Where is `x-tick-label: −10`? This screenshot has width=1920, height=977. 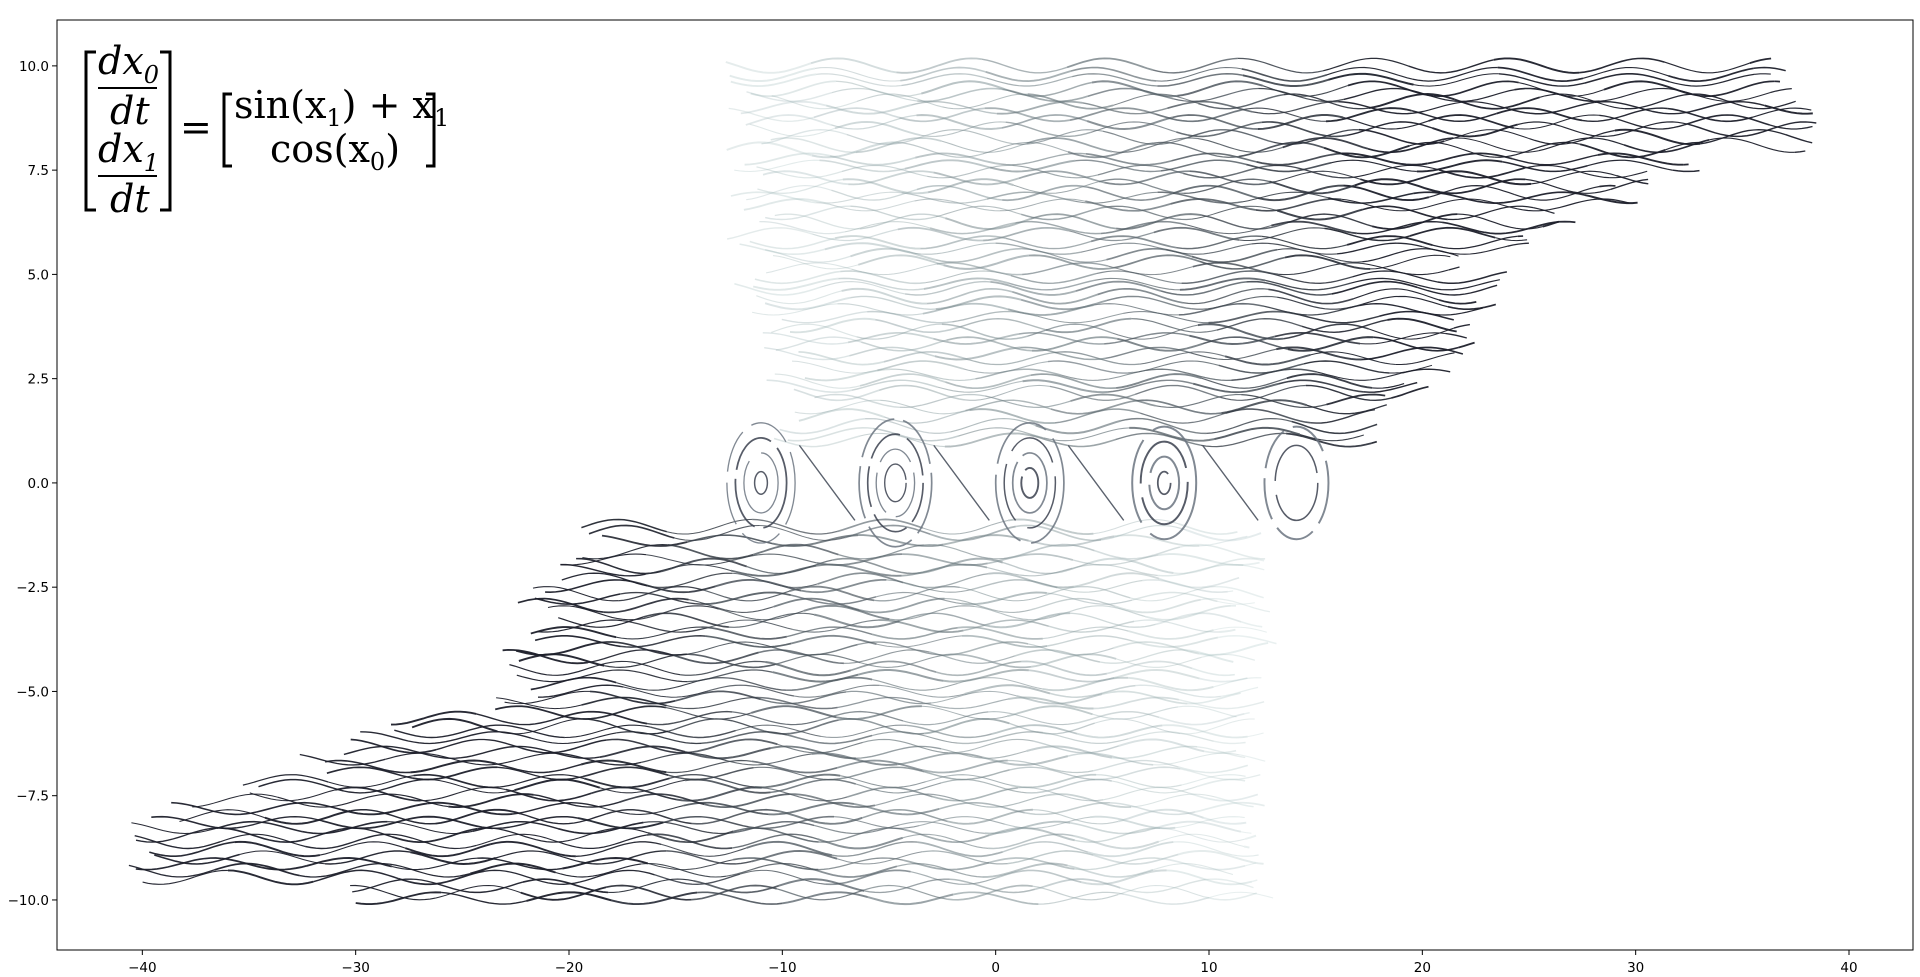
x-tick-label: −10 is located at coordinates (782, 968).